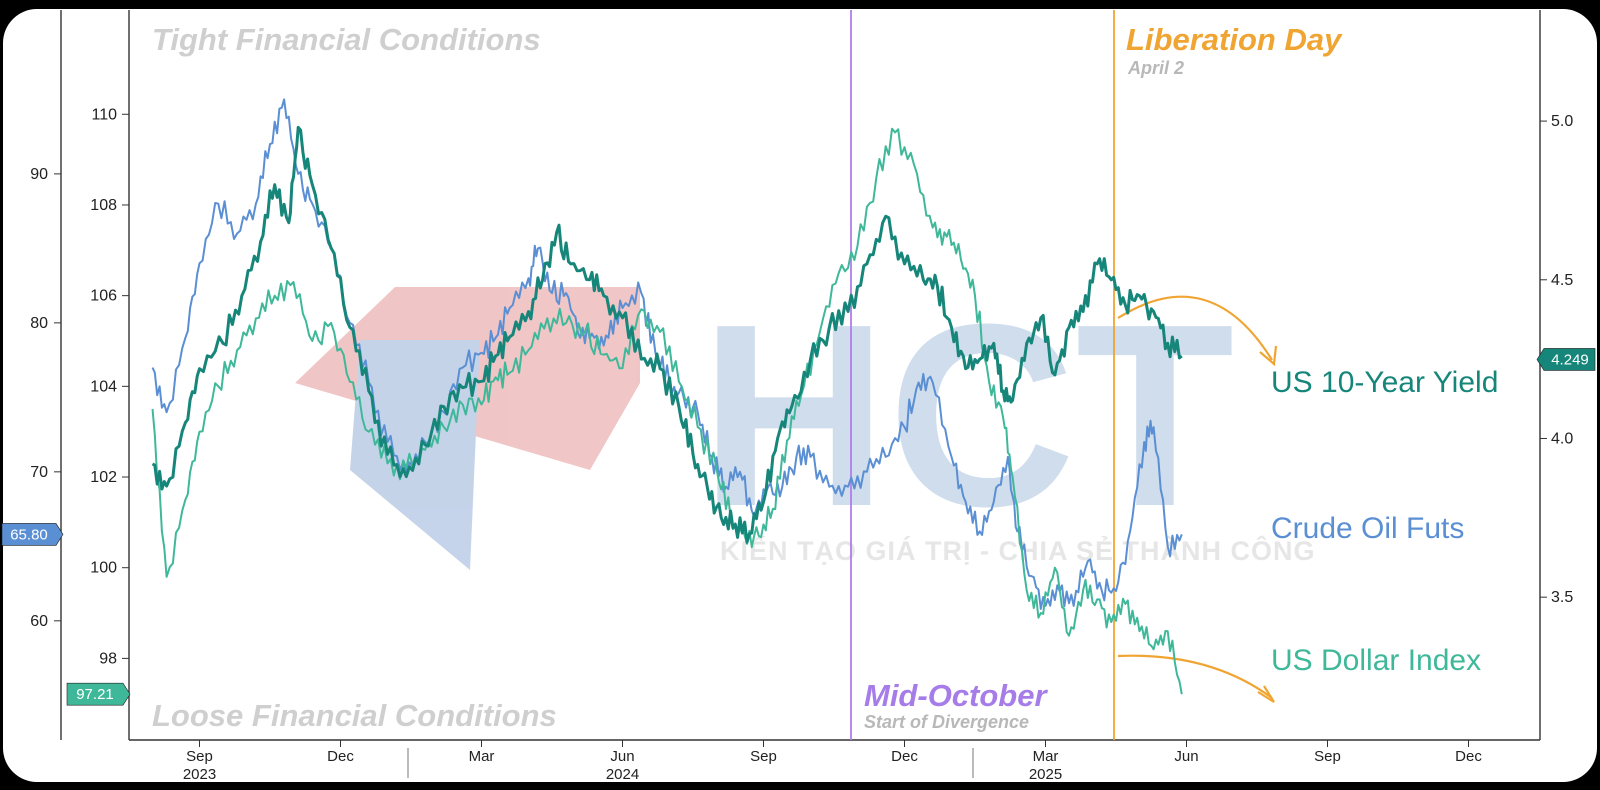  Describe the element at coordinates (103, 568) in the screenshot. I see `dxy-axis-tick-label: 100` at that location.